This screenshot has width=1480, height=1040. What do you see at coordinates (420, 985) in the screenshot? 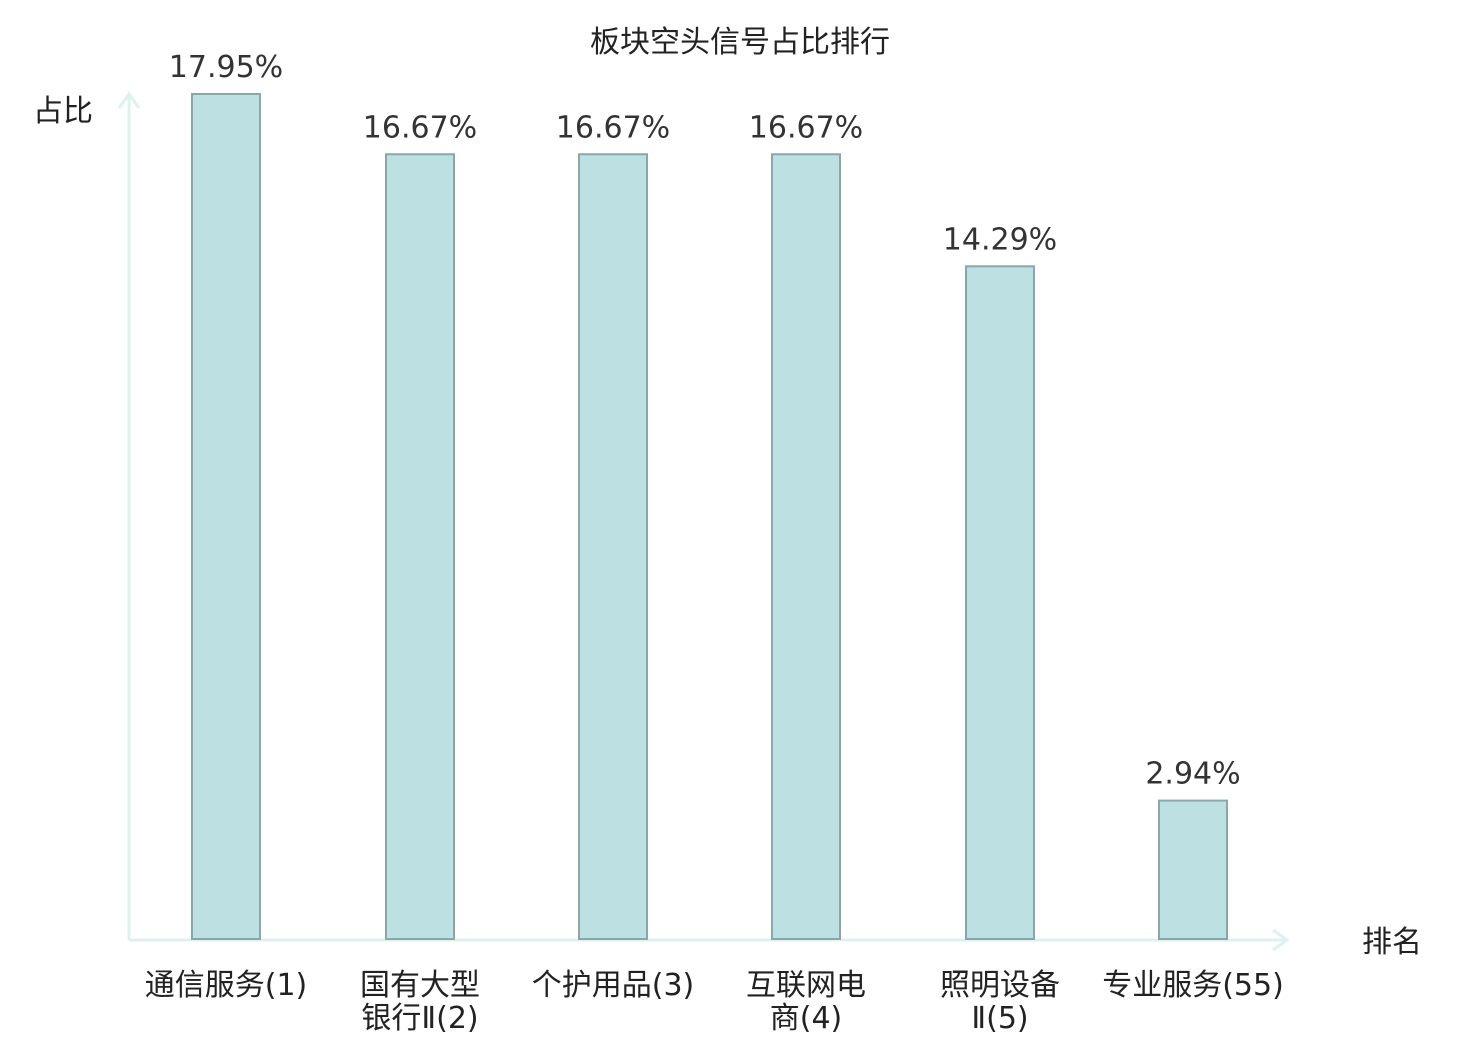
I see `category-label: 国有大型` at bounding box center [420, 985].